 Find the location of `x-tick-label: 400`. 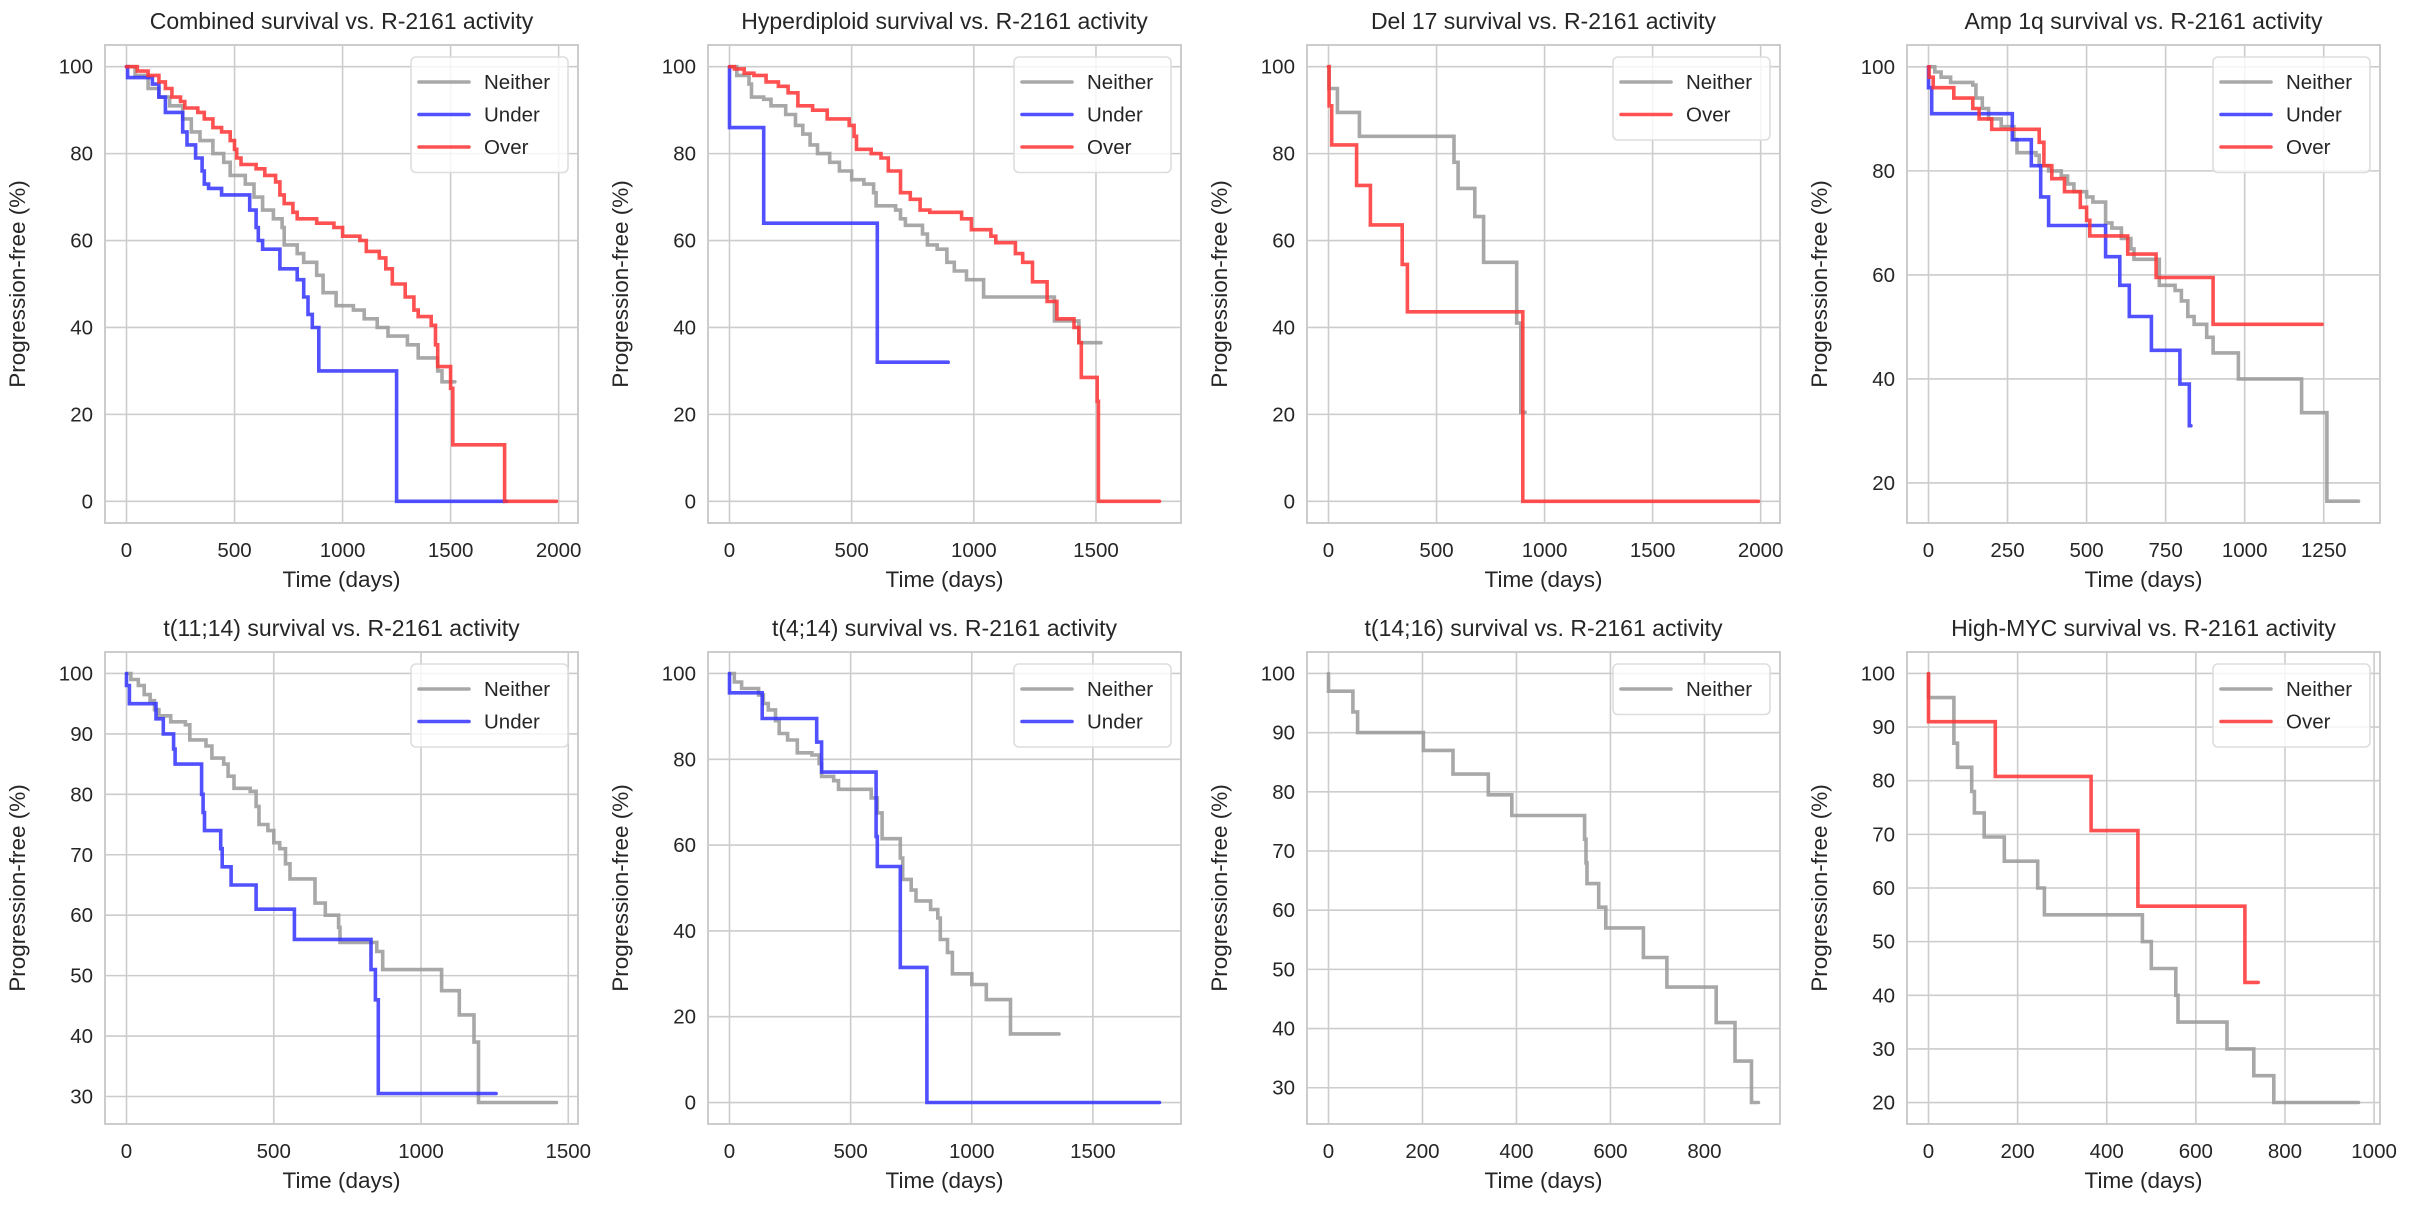

x-tick-label: 400 is located at coordinates (2107, 1151).